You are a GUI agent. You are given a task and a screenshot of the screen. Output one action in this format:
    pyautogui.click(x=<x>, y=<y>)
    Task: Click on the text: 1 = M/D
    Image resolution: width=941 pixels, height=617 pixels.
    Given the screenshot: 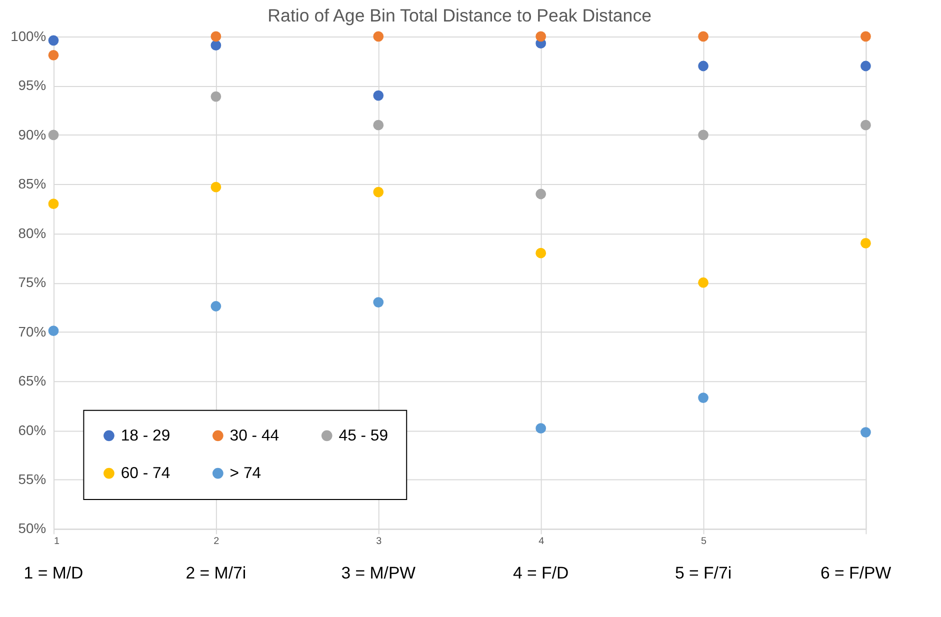 What is the action you would take?
    pyautogui.click(x=54, y=572)
    